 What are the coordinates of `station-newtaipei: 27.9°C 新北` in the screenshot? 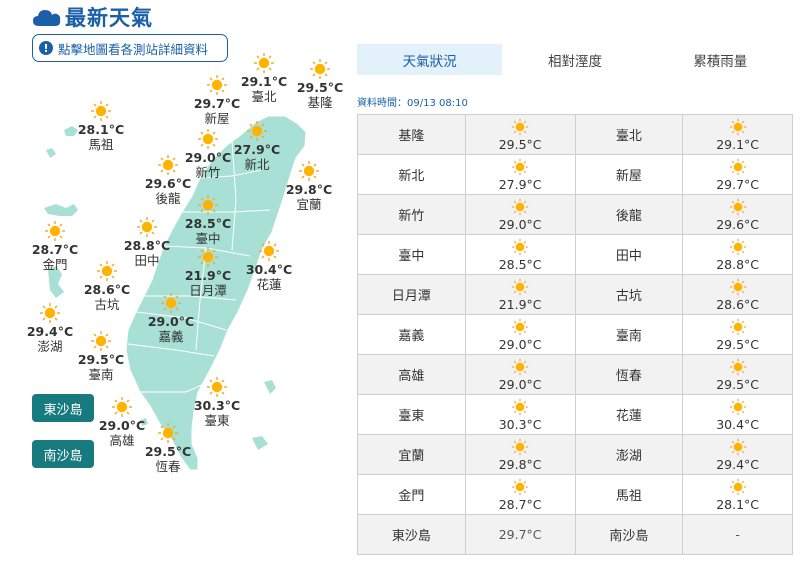 It's located at (257, 146).